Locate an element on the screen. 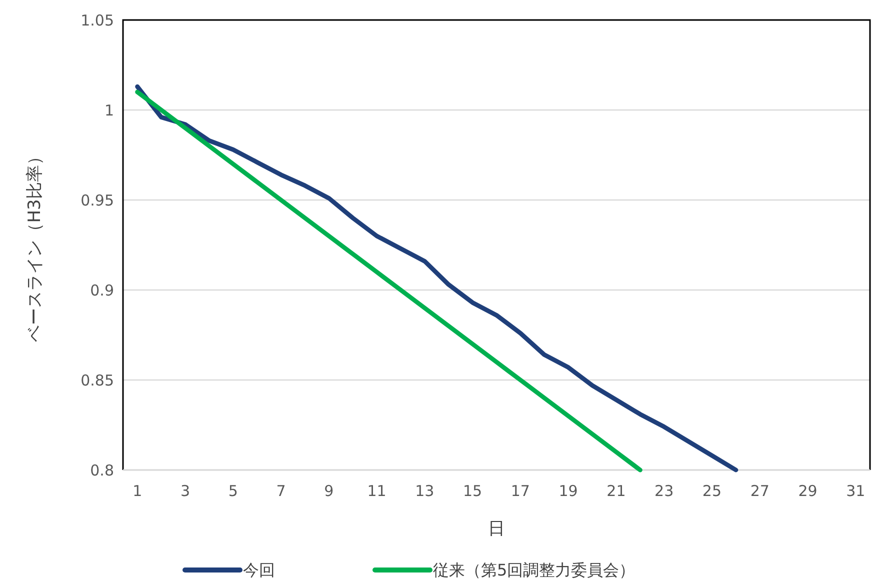 The height and width of the screenshot is (585, 880). y-tick-label: 1.05 is located at coordinates (97, 20).